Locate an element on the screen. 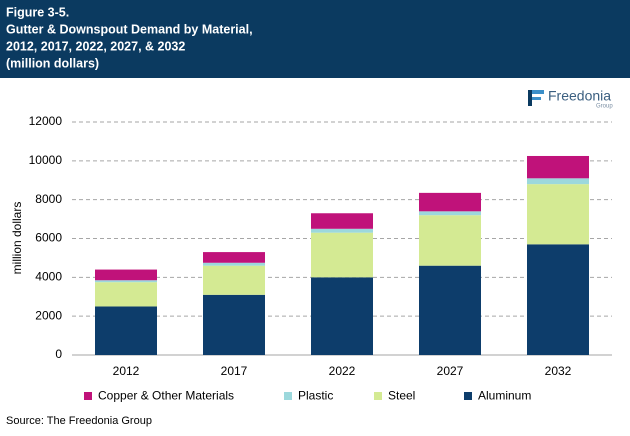  chart-title: 2012, 2017, 2022, 2027, & 2032 is located at coordinates (95, 46).